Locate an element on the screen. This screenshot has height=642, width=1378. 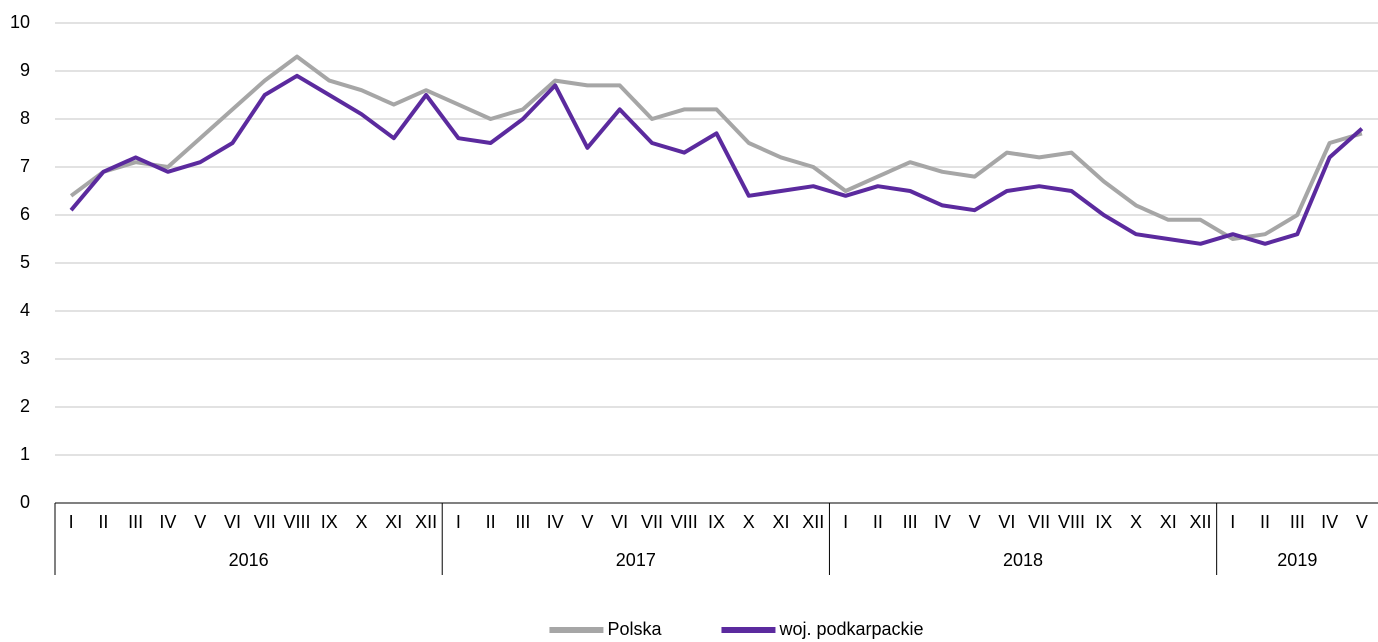
y-tick-label: 0 is located at coordinates (25, 502).